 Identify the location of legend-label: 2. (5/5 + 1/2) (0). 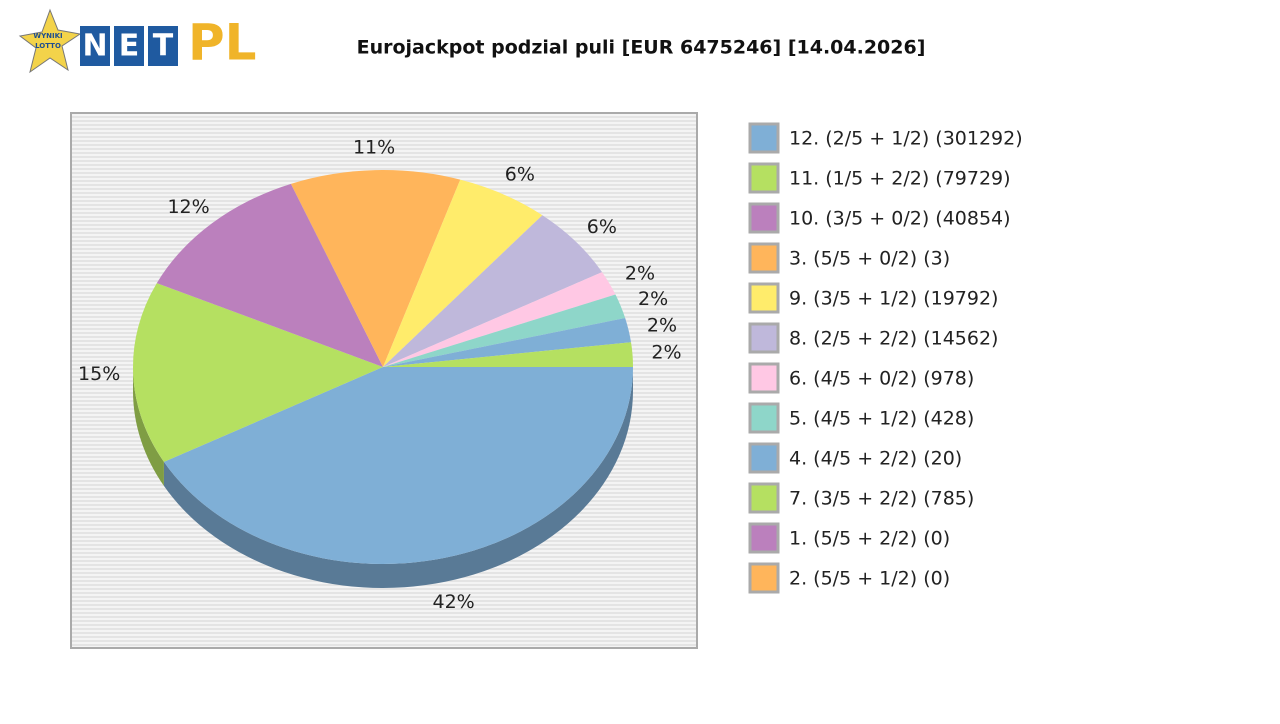
(869, 579).